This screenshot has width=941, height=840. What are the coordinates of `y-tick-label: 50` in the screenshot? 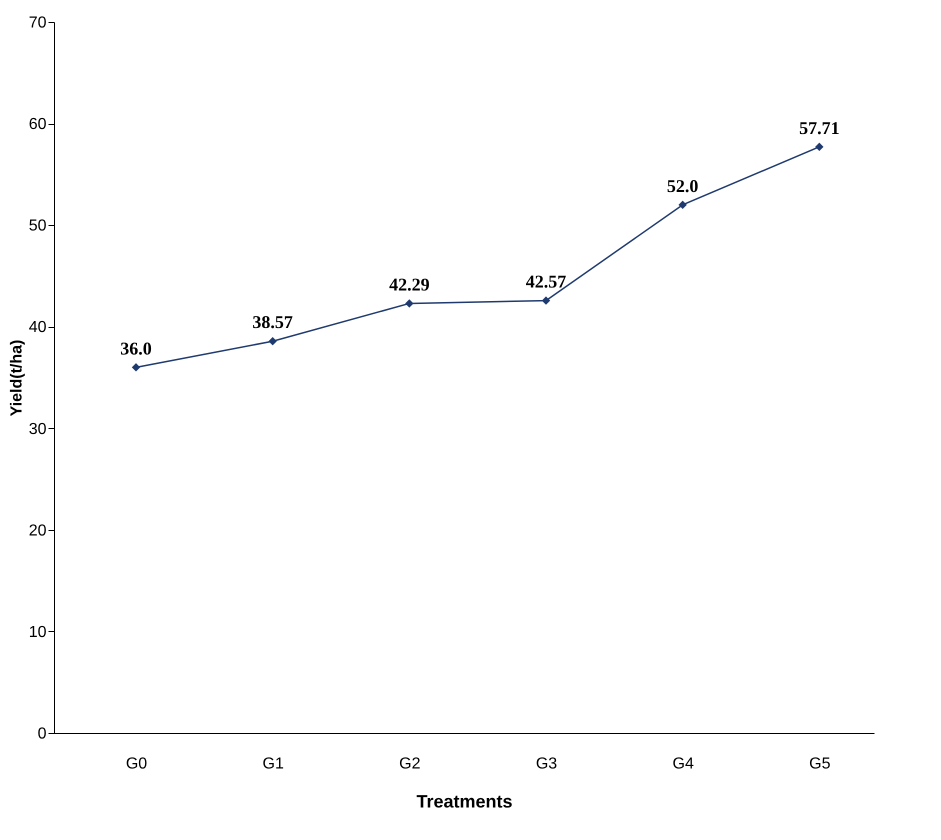 It's located at (37, 226).